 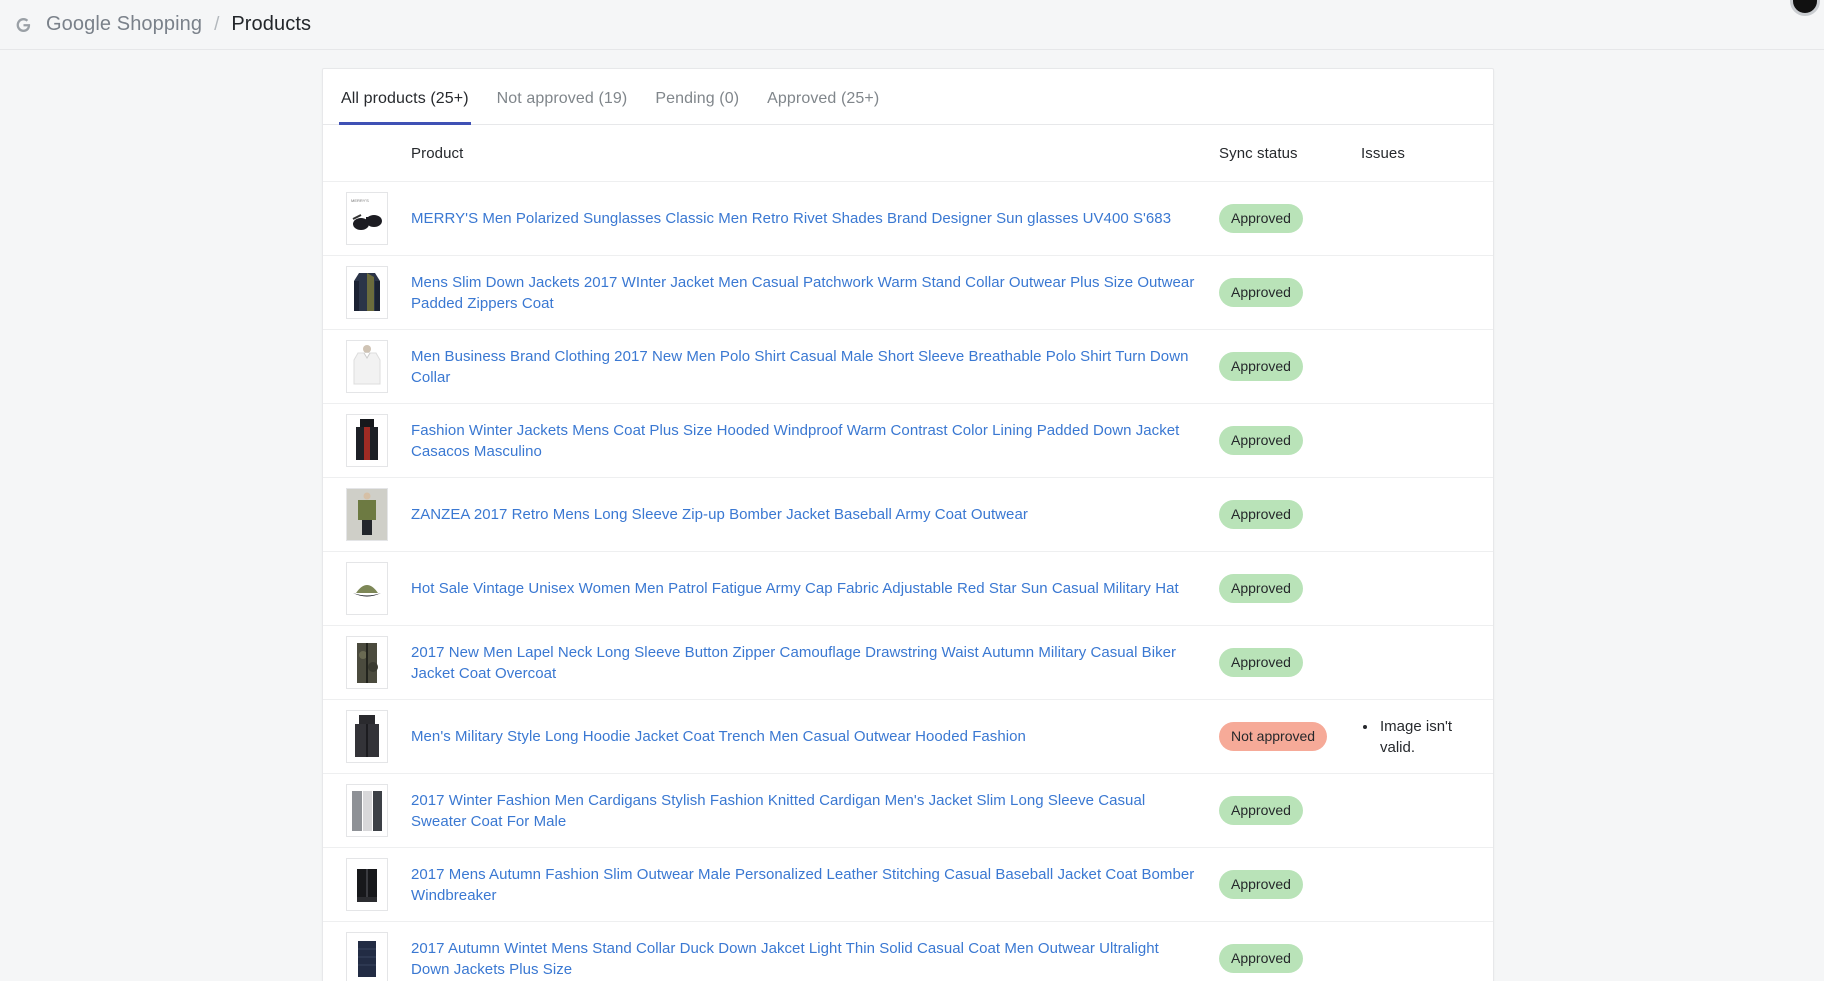 What do you see at coordinates (360, 200) in the screenshot?
I see `svg-text: MERRY'S` at bounding box center [360, 200].